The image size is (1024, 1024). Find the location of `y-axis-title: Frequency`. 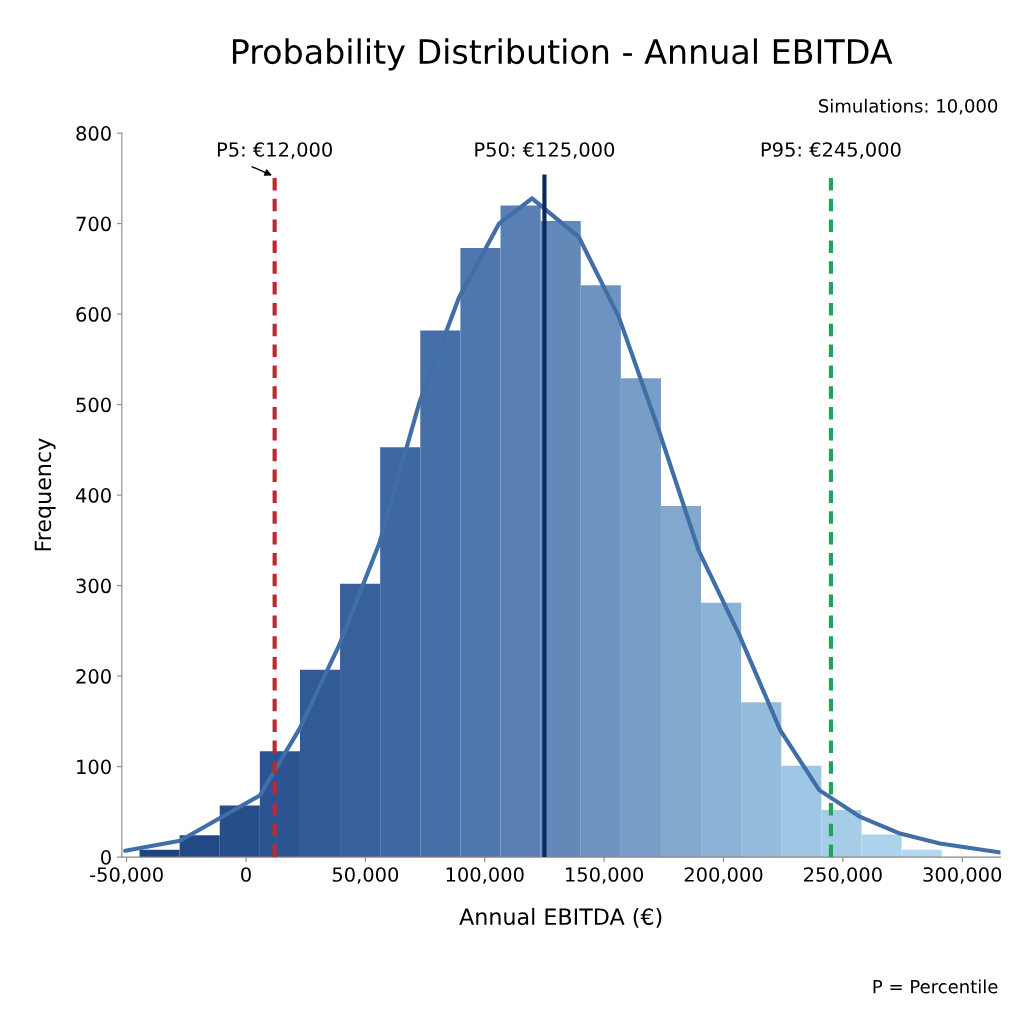

y-axis-title: Frequency is located at coordinates (45, 494).